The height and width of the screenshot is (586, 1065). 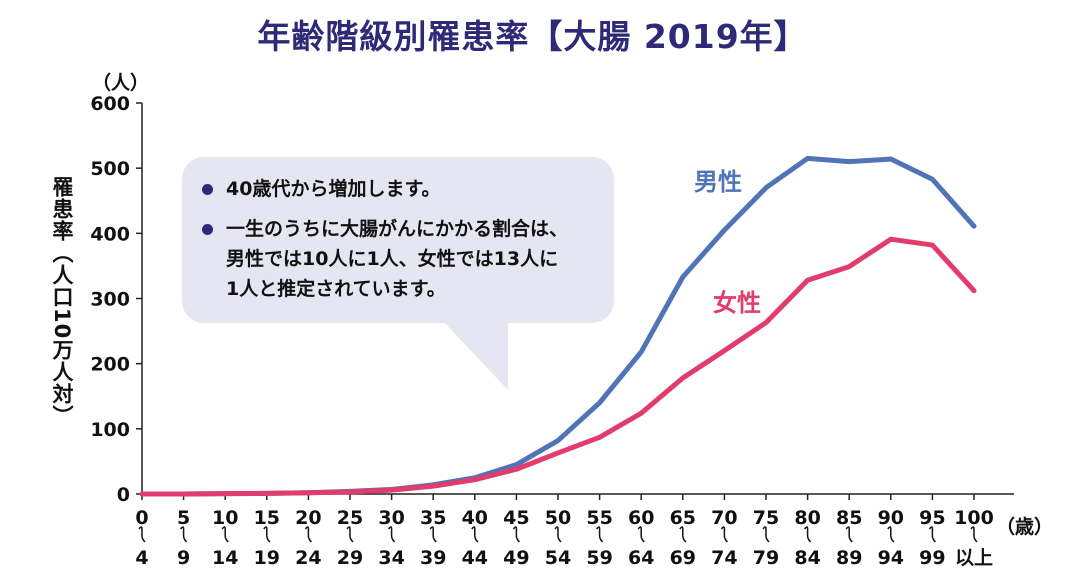 What do you see at coordinates (333, 189) in the screenshot?
I see `callout-line: 40歳代から増加します。` at bounding box center [333, 189].